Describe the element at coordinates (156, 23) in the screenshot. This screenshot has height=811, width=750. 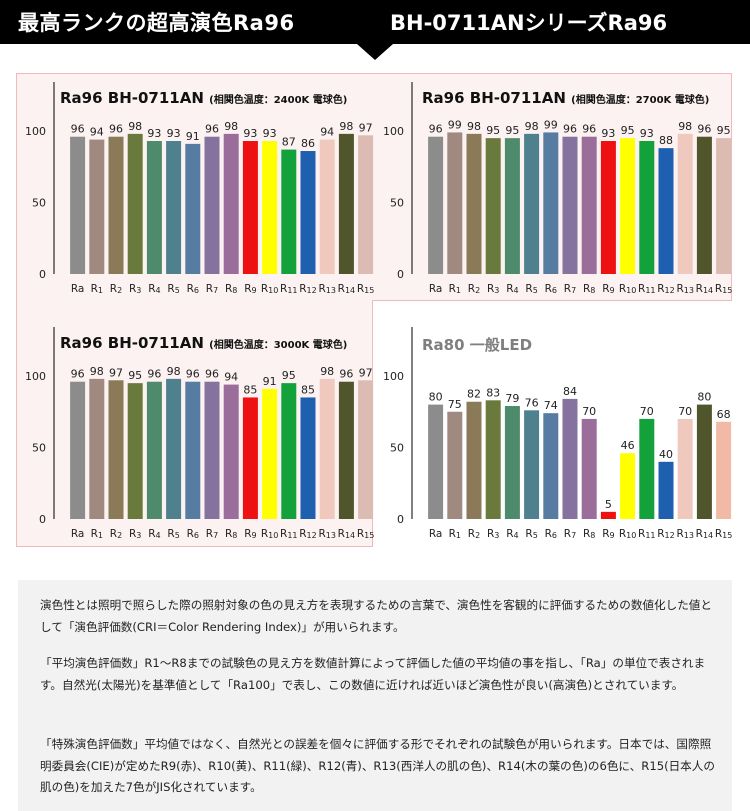
I see `header-title: 最高ランクの超高演色Ra96` at that location.